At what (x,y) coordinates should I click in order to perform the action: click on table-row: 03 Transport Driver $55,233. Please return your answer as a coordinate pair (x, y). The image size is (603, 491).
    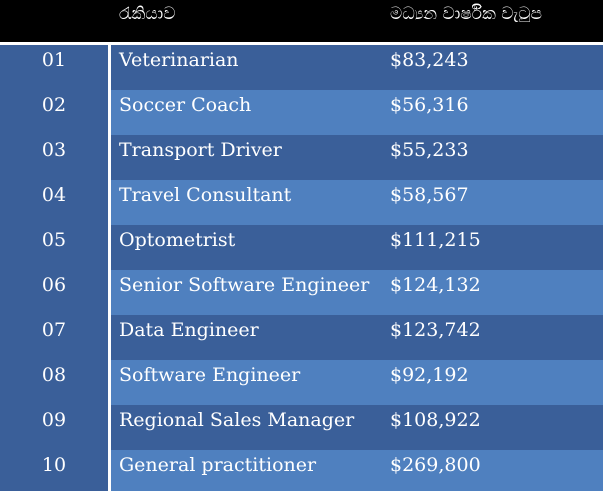
    Looking at the image, I should click on (301, 157).